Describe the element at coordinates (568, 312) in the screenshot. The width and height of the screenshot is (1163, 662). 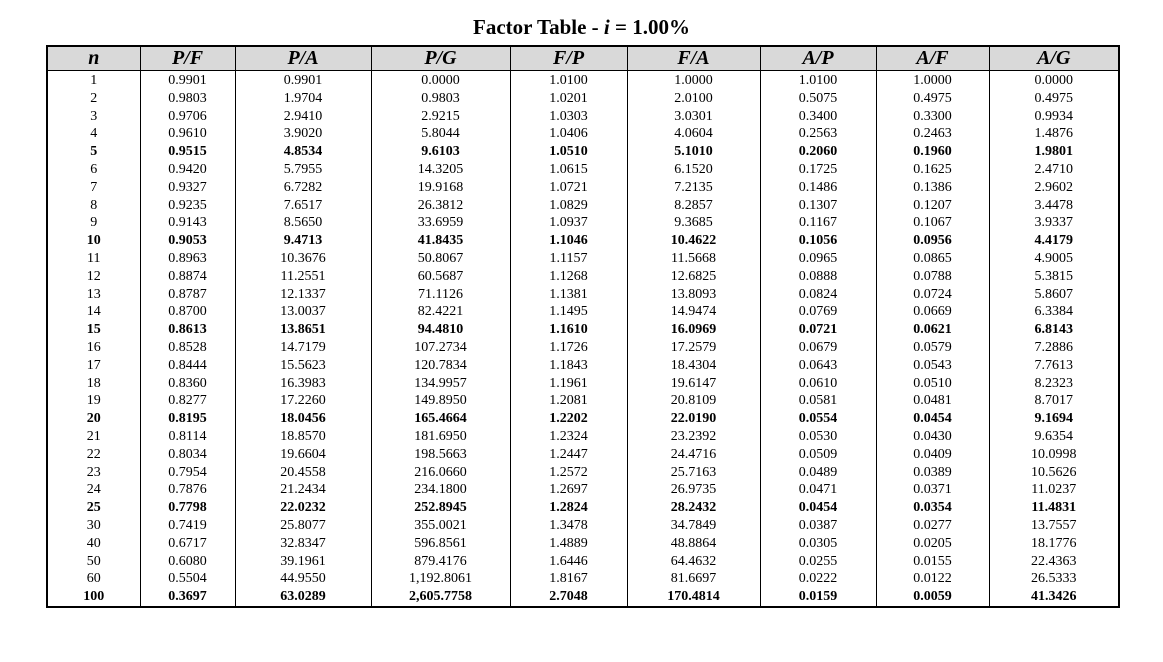
I see `cell-f-p: 1.1495` at that location.